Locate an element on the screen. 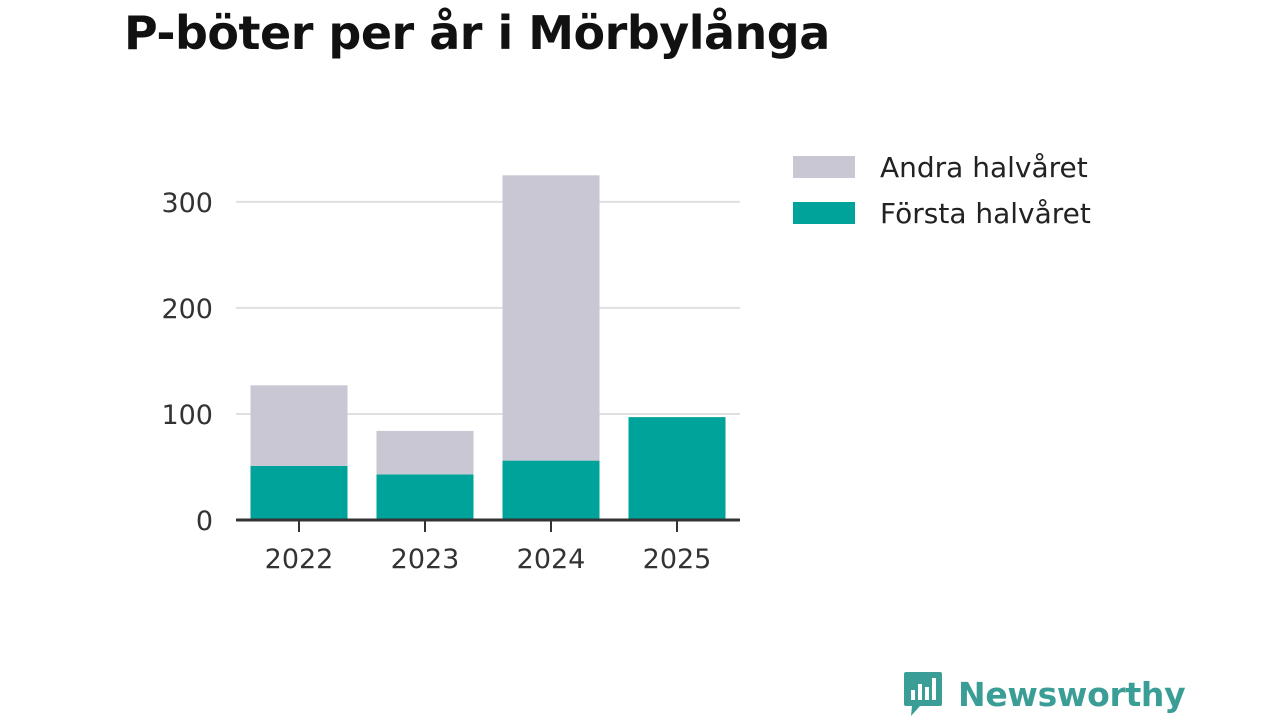  brand-logo: Newsworthy is located at coordinates (1044, 694).